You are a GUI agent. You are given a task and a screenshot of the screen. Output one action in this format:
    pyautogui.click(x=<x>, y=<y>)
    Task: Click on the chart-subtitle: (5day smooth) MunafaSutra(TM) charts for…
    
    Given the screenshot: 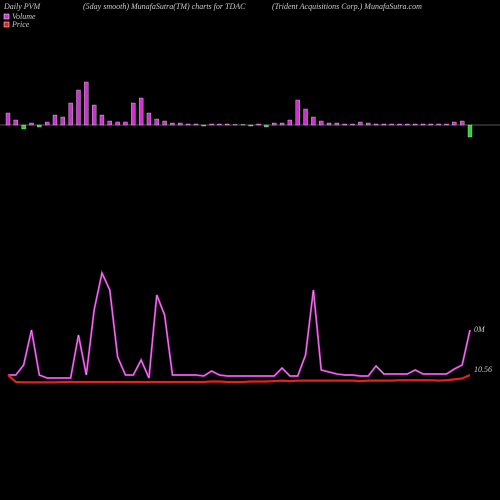 What is the action you would take?
    pyautogui.click(x=164, y=6)
    